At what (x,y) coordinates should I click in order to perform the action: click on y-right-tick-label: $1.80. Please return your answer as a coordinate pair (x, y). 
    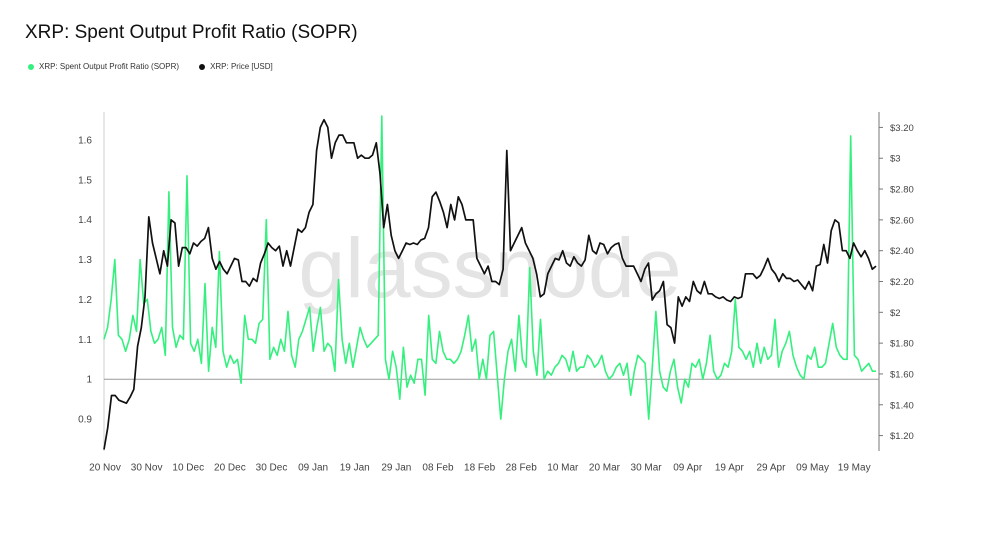
    Looking at the image, I should click on (902, 344).